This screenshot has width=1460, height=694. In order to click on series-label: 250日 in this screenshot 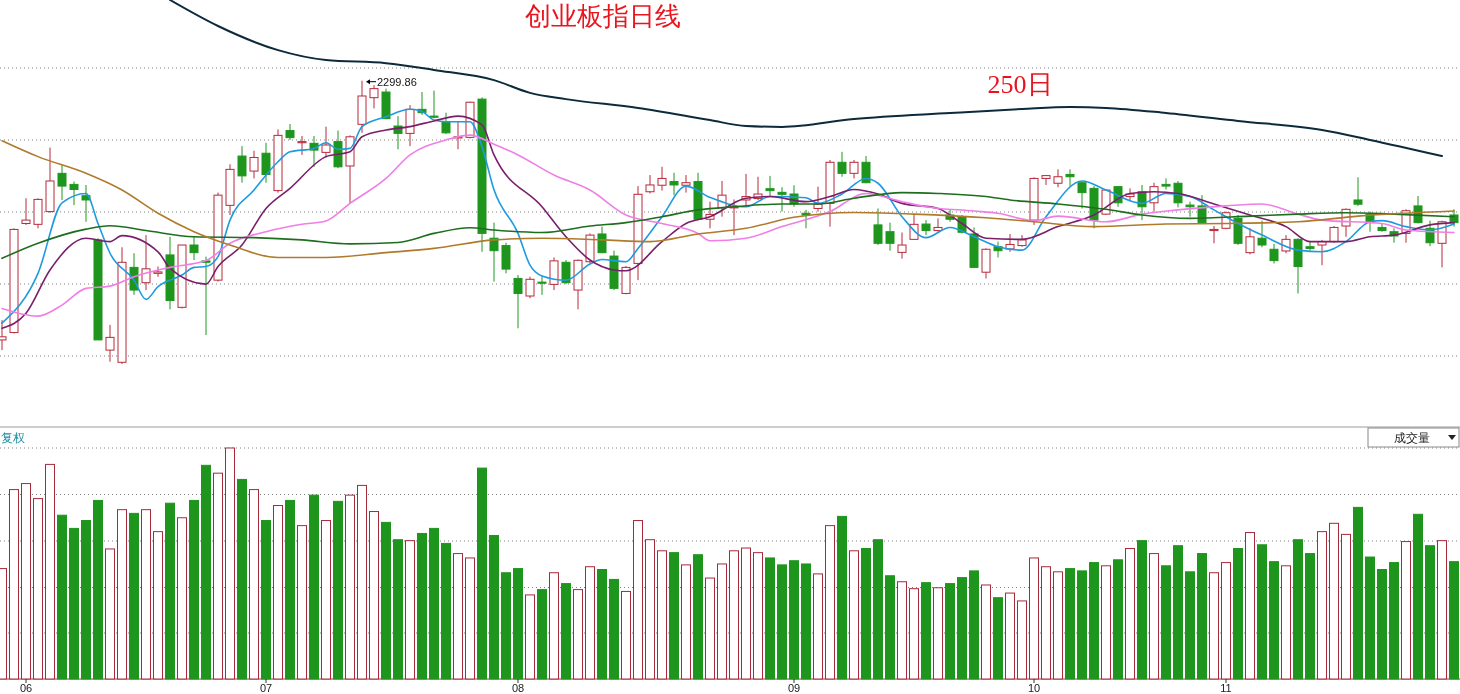, I will do `click(1020, 85)`.